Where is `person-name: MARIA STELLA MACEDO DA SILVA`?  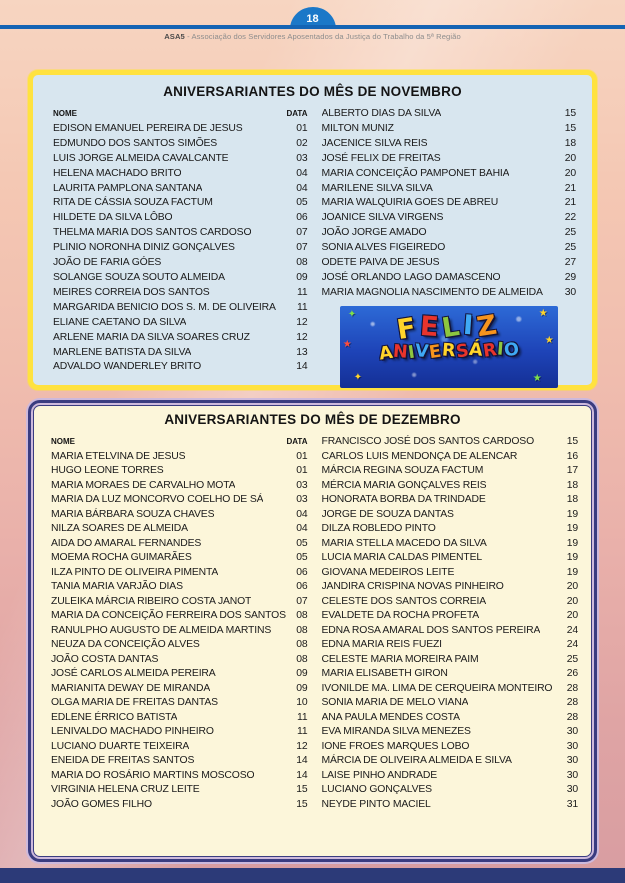
person-name: MARIA STELLA MACEDO DA SILVA is located at coordinates (404, 543).